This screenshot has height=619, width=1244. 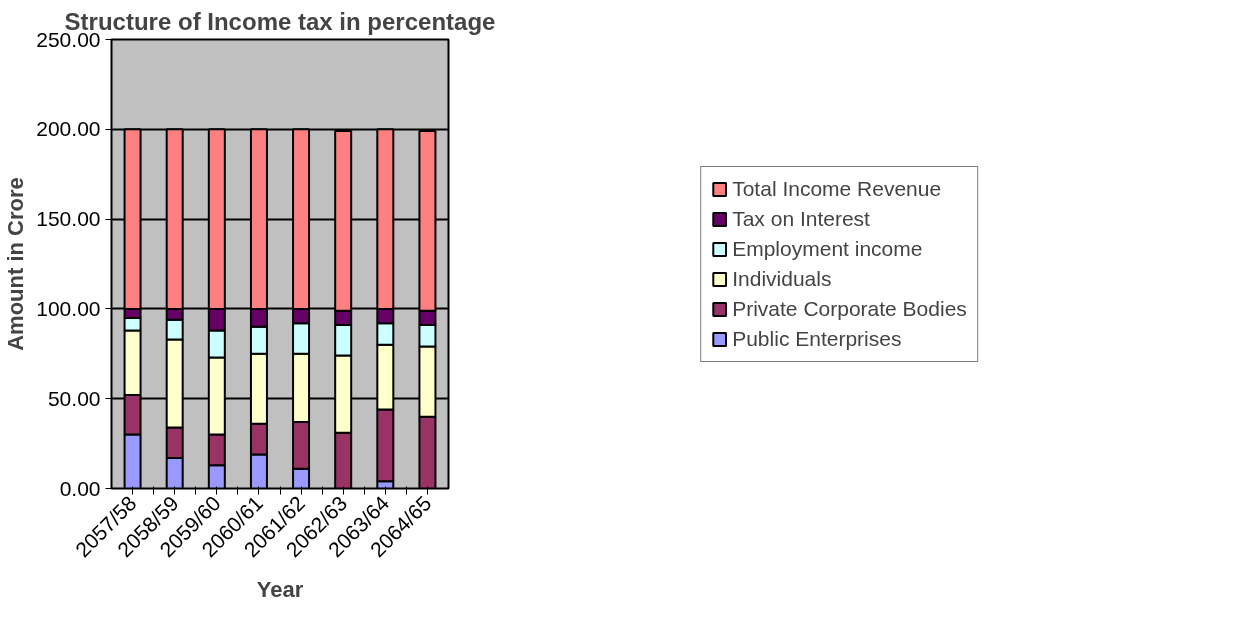 I want to click on y-tick-label: 200.00, so click(x=68, y=129).